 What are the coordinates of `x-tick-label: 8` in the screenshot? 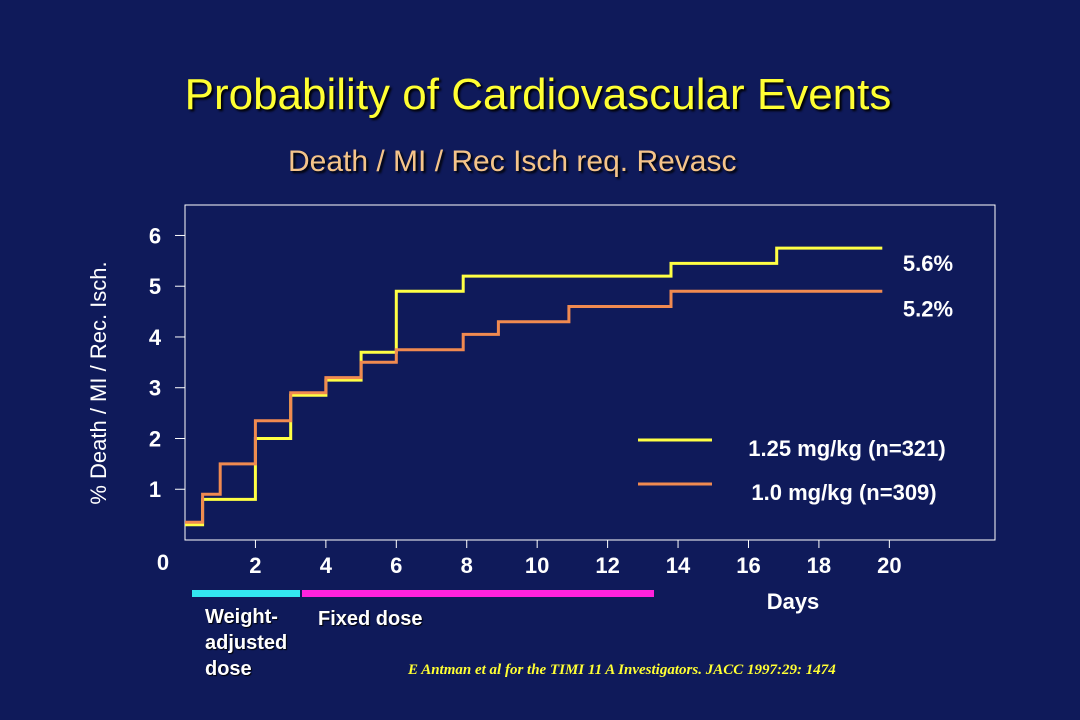 It's located at (467, 565).